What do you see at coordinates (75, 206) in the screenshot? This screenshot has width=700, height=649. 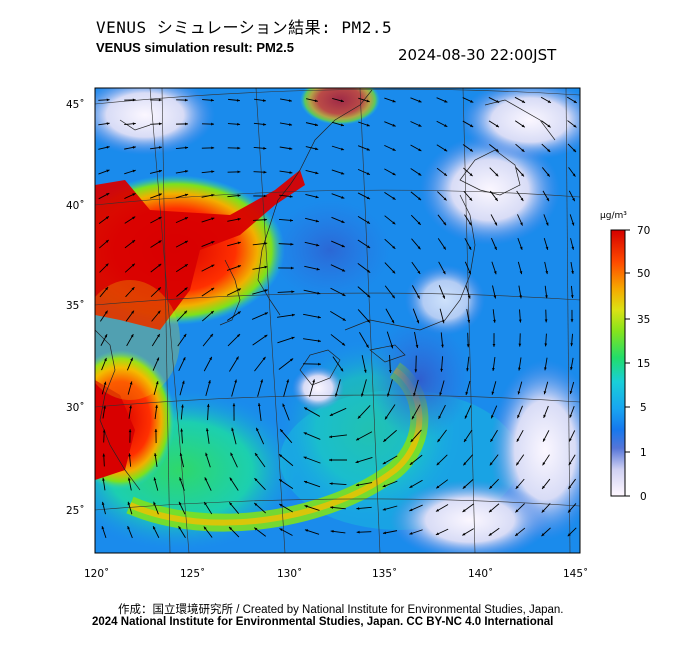 I see `lat-label-40: 40˚` at bounding box center [75, 206].